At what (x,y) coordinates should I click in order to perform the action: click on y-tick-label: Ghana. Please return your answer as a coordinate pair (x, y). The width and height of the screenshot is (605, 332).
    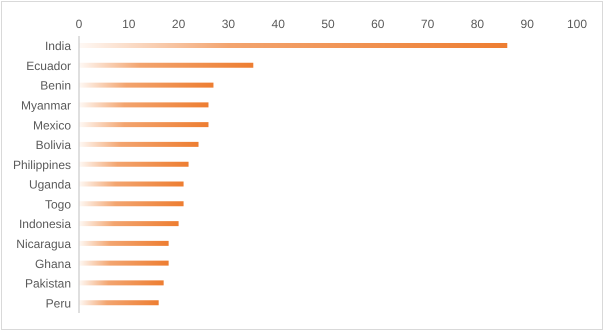
    Looking at the image, I should click on (53, 263).